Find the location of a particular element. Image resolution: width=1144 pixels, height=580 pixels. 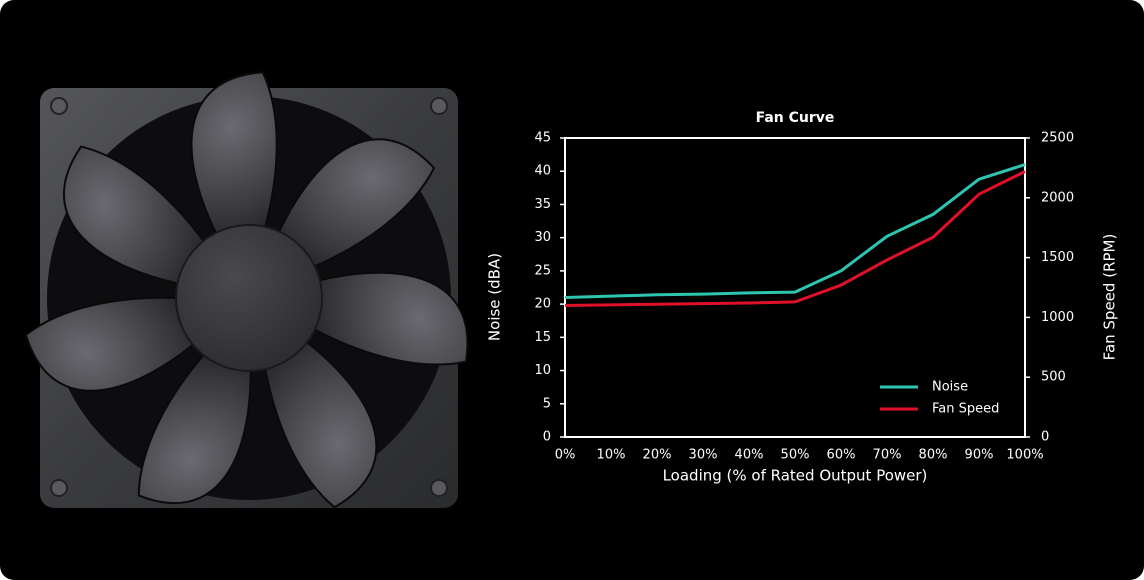

y2-axis-label: Fan Speed (RPM) is located at coordinates (1110, 297).